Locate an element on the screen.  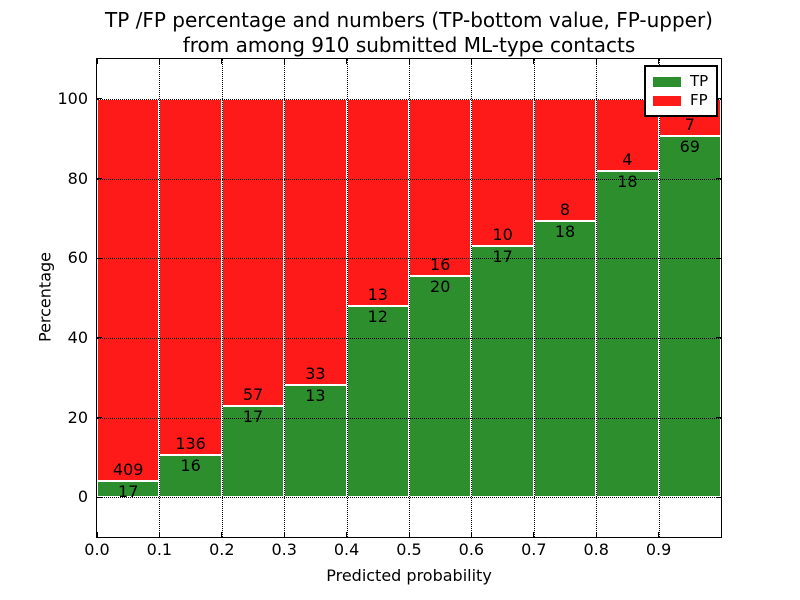
tp-count-label: 69 is located at coordinates (689, 146).